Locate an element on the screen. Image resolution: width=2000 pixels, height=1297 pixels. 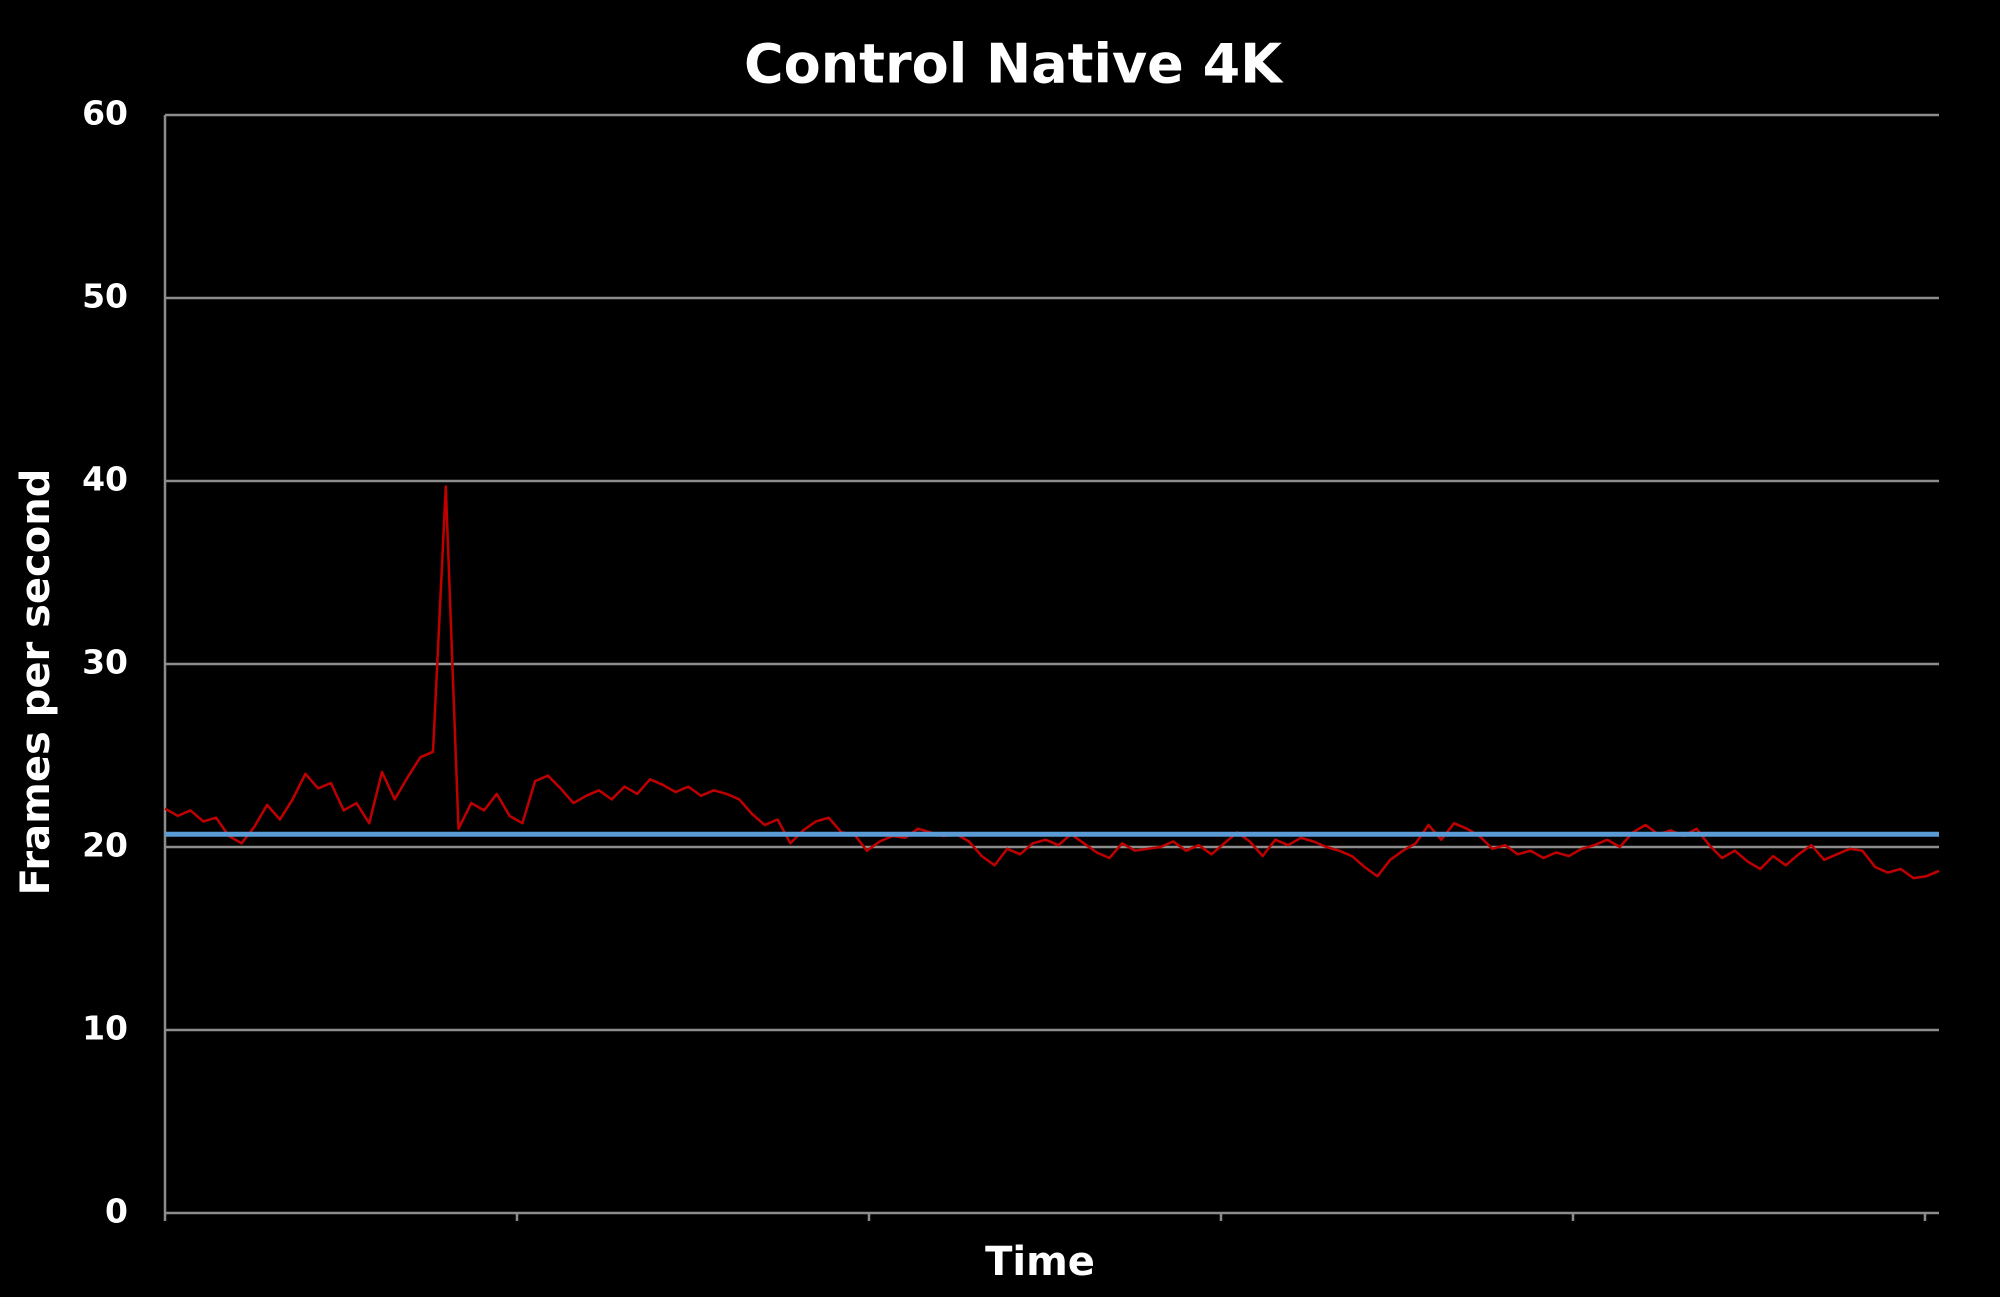
y-axis-label: Frames per second is located at coordinates (36, 682).